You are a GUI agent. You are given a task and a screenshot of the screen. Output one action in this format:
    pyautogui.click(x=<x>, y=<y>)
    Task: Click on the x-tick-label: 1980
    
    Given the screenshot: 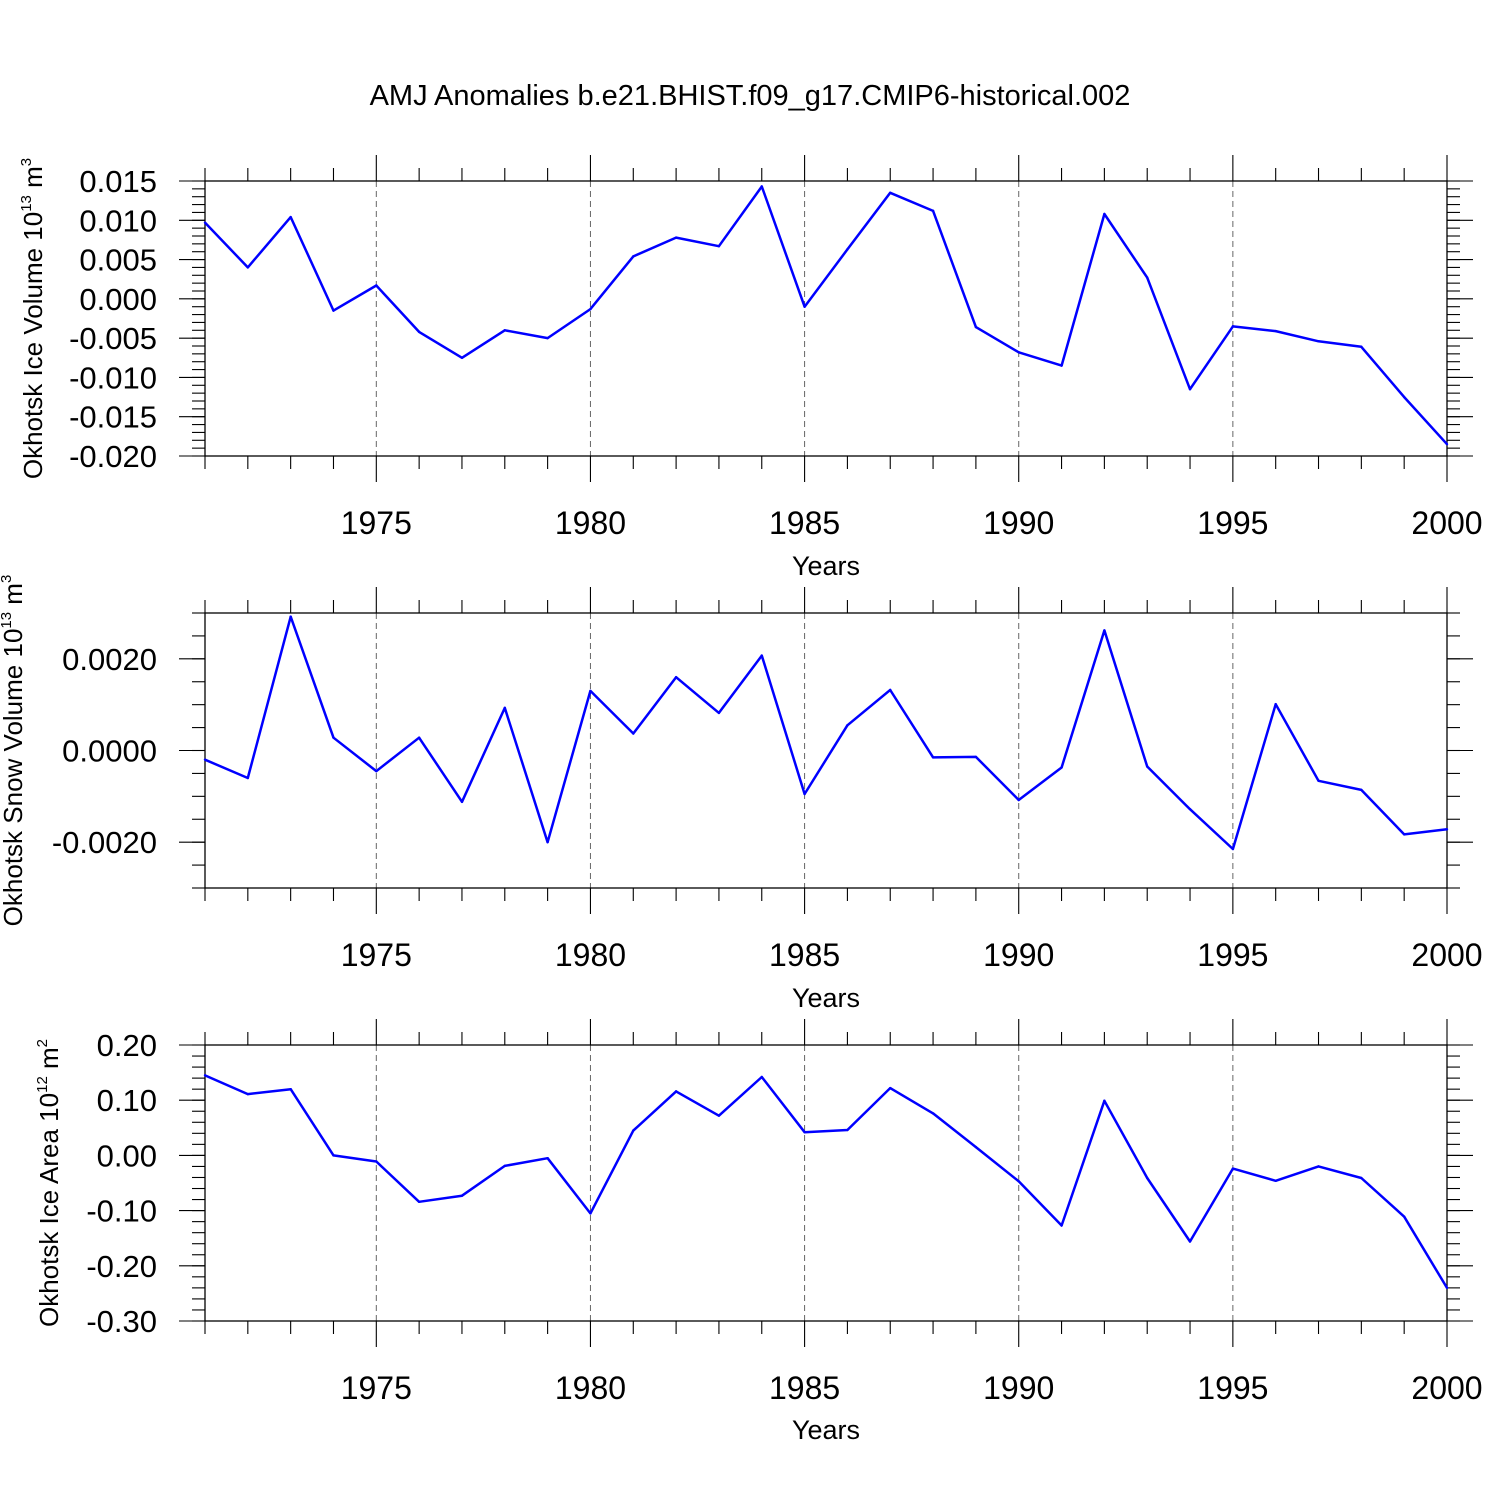 What is the action you would take?
    pyautogui.click(x=590, y=523)
    